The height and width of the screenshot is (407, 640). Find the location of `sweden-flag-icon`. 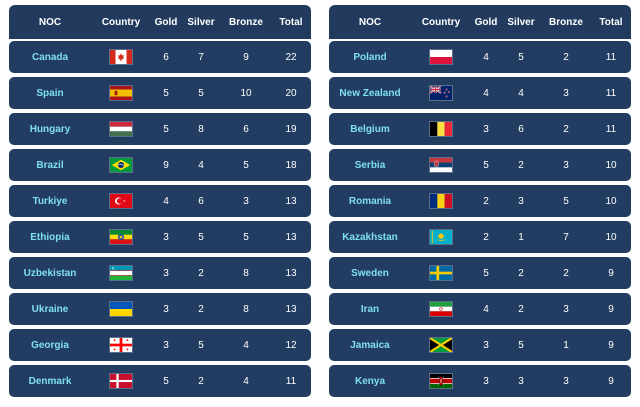

sweden-flag-icon is located at coordinates (441, 273).